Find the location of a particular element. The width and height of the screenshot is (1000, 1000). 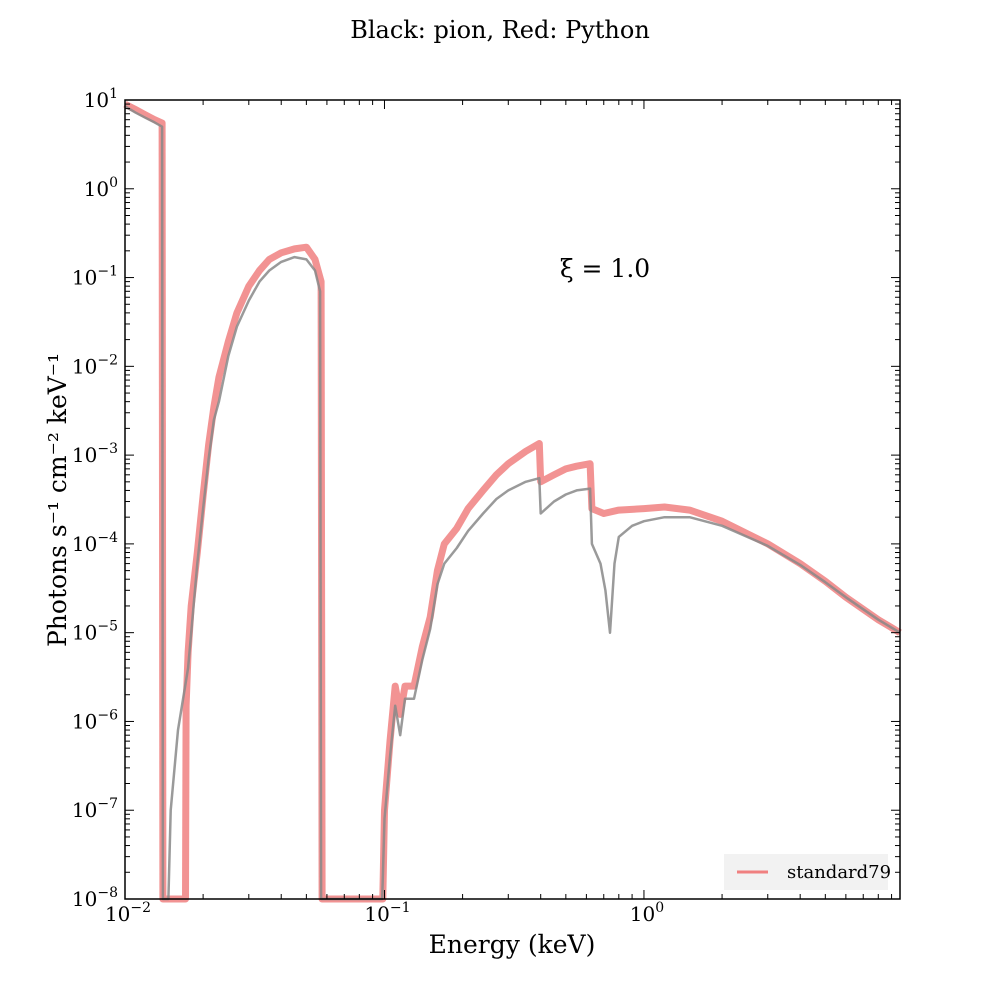

y-axis-label: Photons s⁻¹ cm⁻² keV⁻¹ is located at coordinates (57, 500).